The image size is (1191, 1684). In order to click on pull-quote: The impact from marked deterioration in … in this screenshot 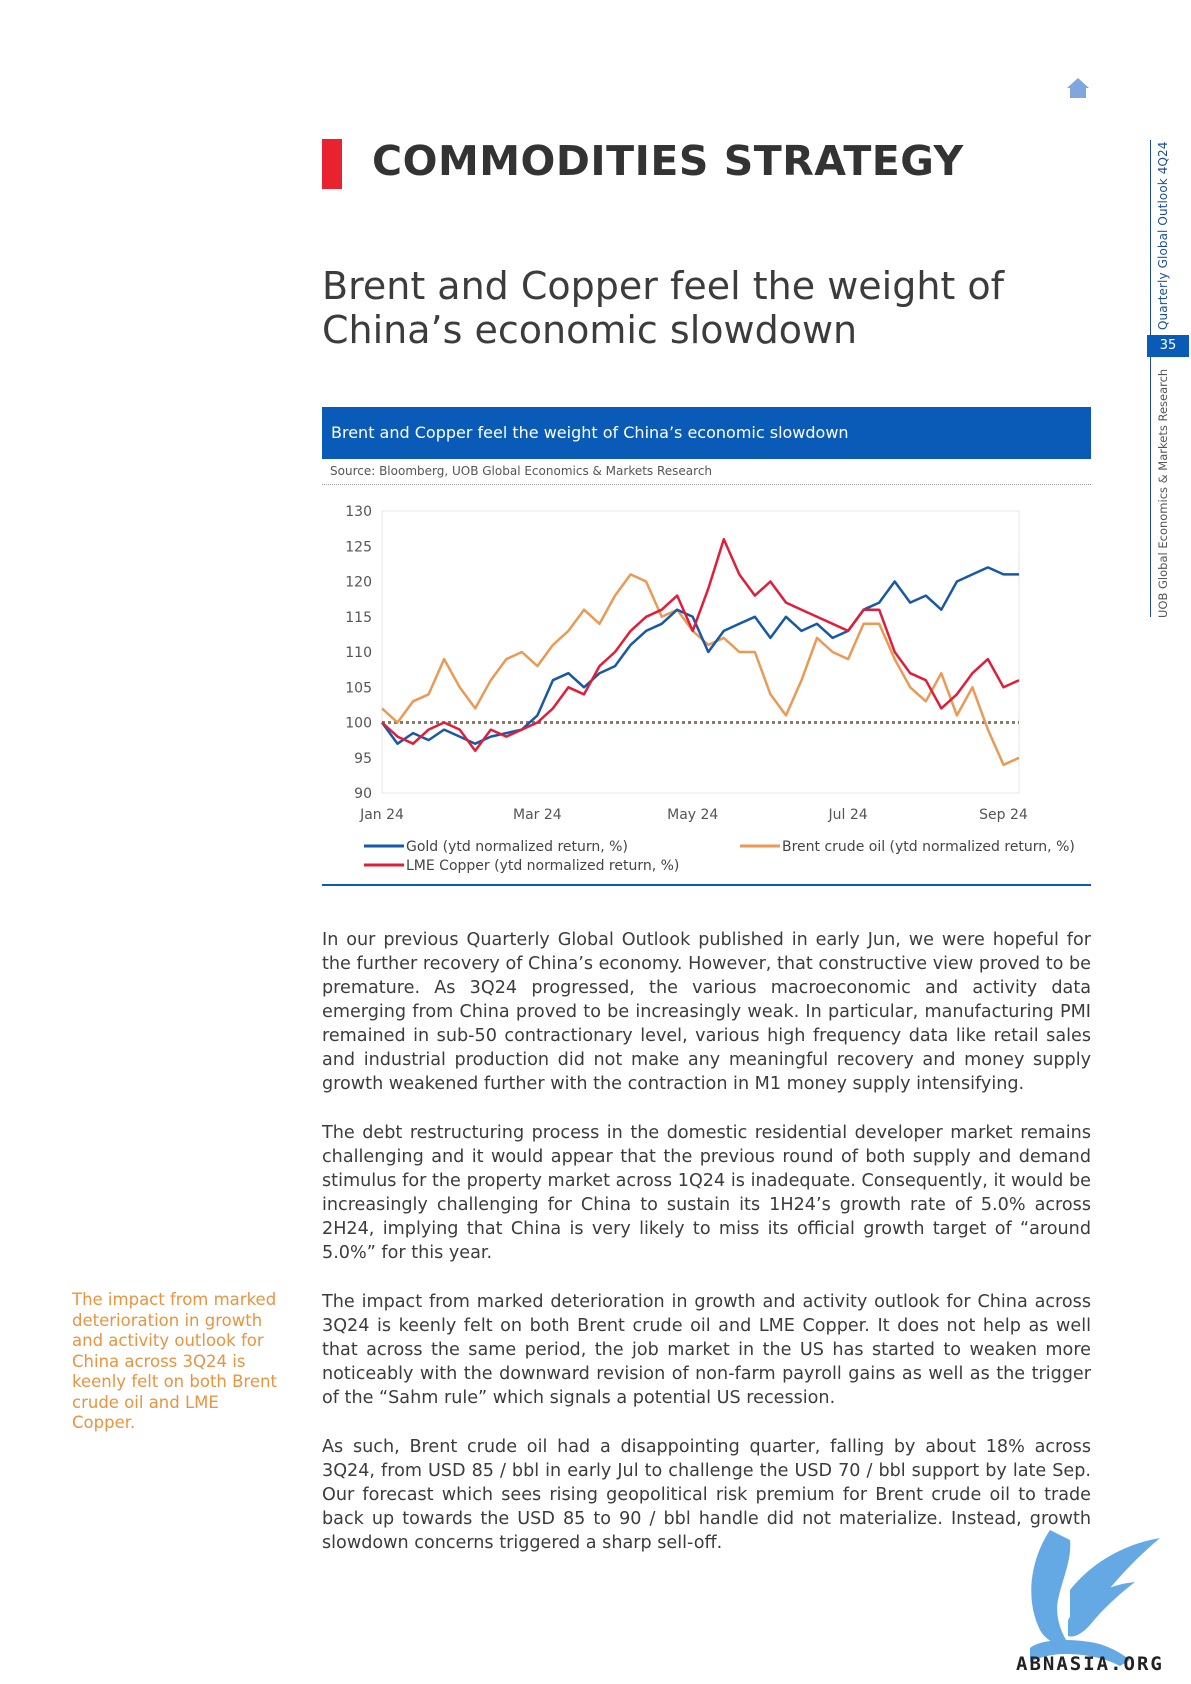, I will do `click(174, 1361)`.